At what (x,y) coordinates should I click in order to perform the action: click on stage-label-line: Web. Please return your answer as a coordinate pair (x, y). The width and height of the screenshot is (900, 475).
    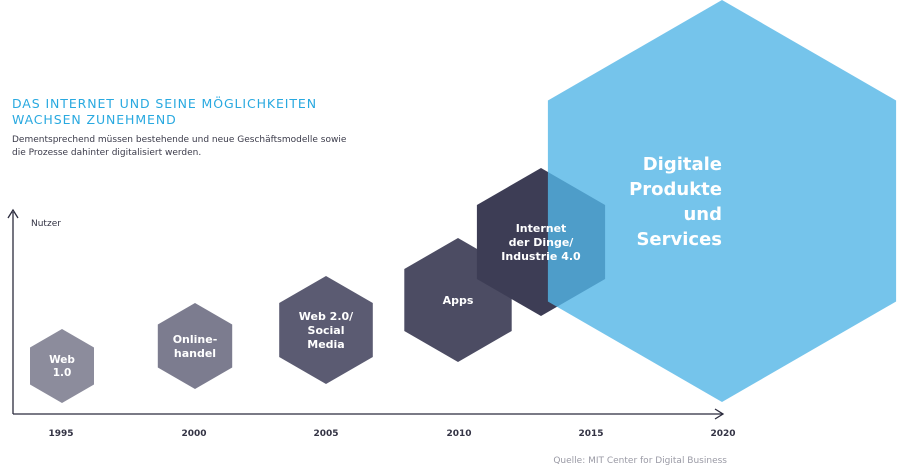
    Looking at the image, I should click on (62, 360).